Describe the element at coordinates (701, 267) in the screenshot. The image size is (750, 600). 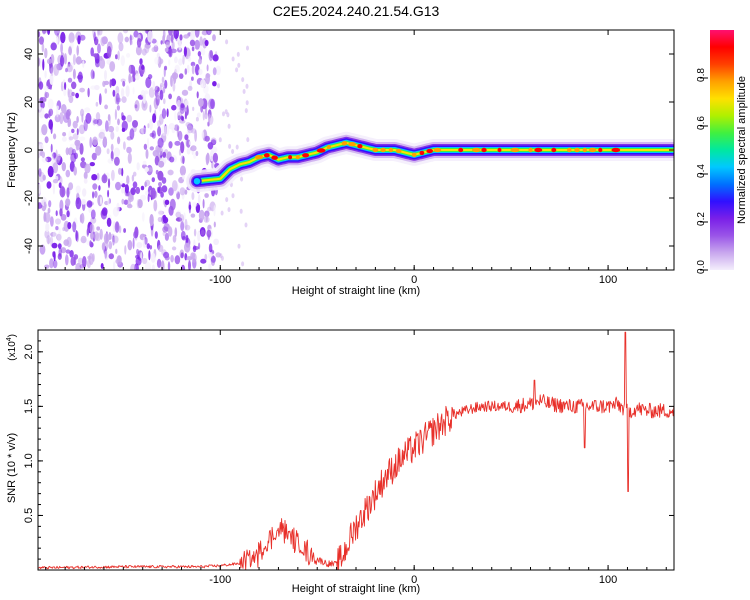
I see `colorbar-tick-label: 0.0` at that location.